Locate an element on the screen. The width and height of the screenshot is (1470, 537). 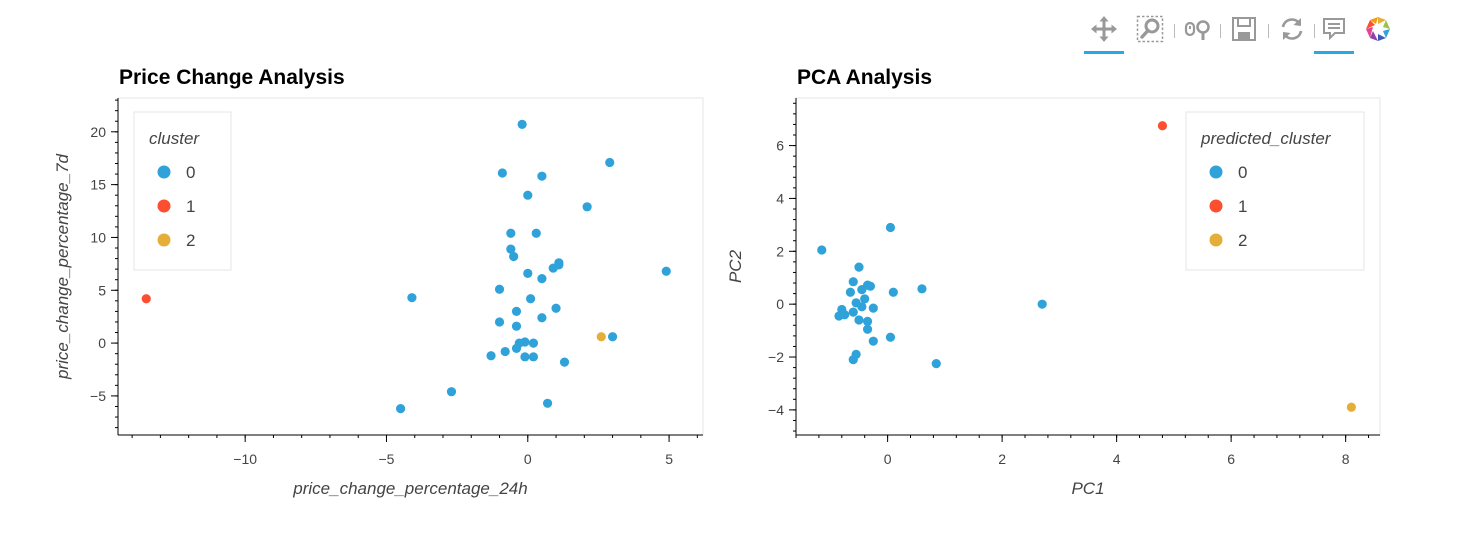
x-tick-label: 4 is located at coordinates (1117, 459).